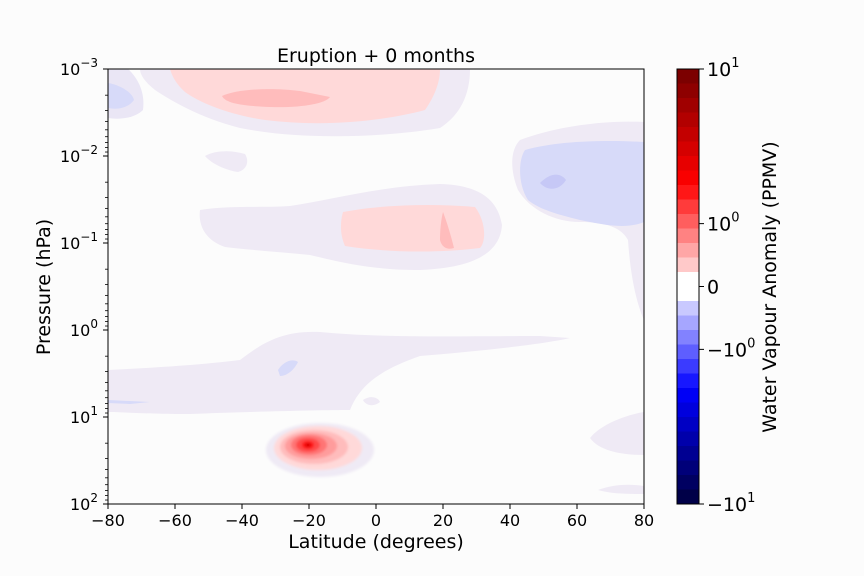 The image size is (864, 576). What do you see at coordinates (309, 520) in the screenshot?
I see `x-tick-label: −20` at bounding box center [309, 520].